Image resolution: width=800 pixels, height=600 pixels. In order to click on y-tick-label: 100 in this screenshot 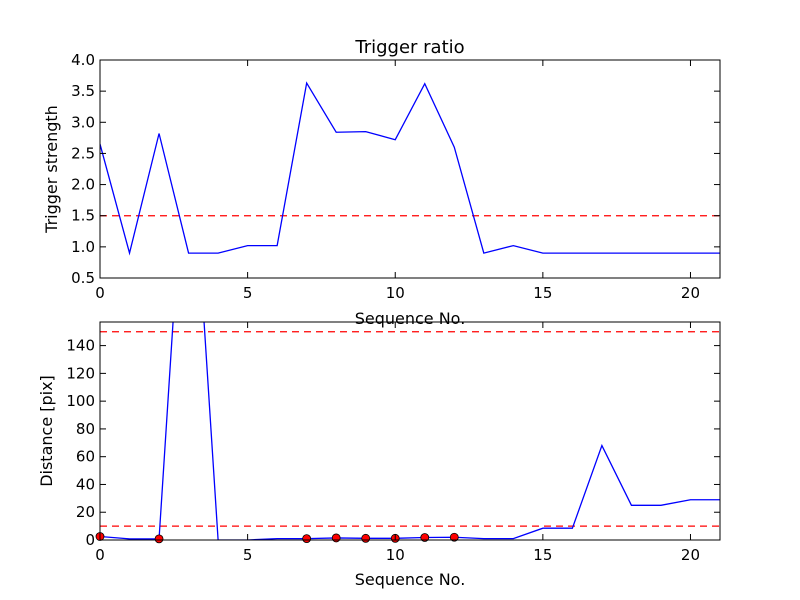, I will do `click(80, 401)`.